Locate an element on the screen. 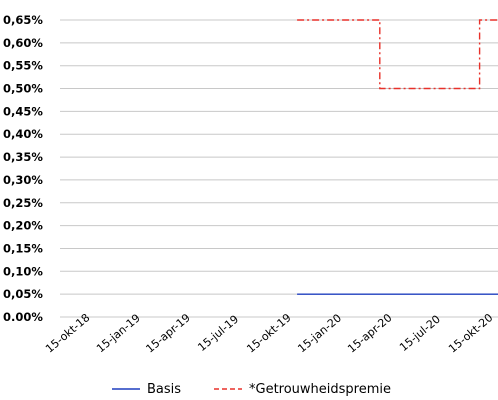 This screenshot has height=400, width=498. y-tick-label: 0,60% is located at coordinates (23, 43).